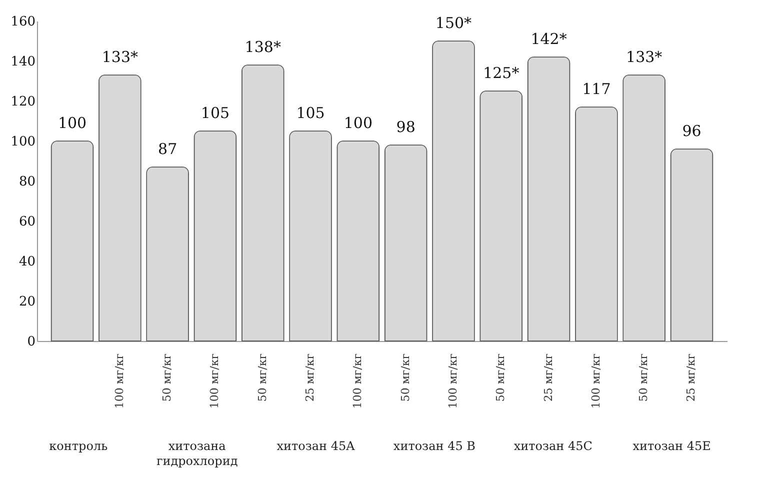 The height and width of the screenshot is (494, 764). I want to click on text: хитозан 45 B, so click(434, 446).